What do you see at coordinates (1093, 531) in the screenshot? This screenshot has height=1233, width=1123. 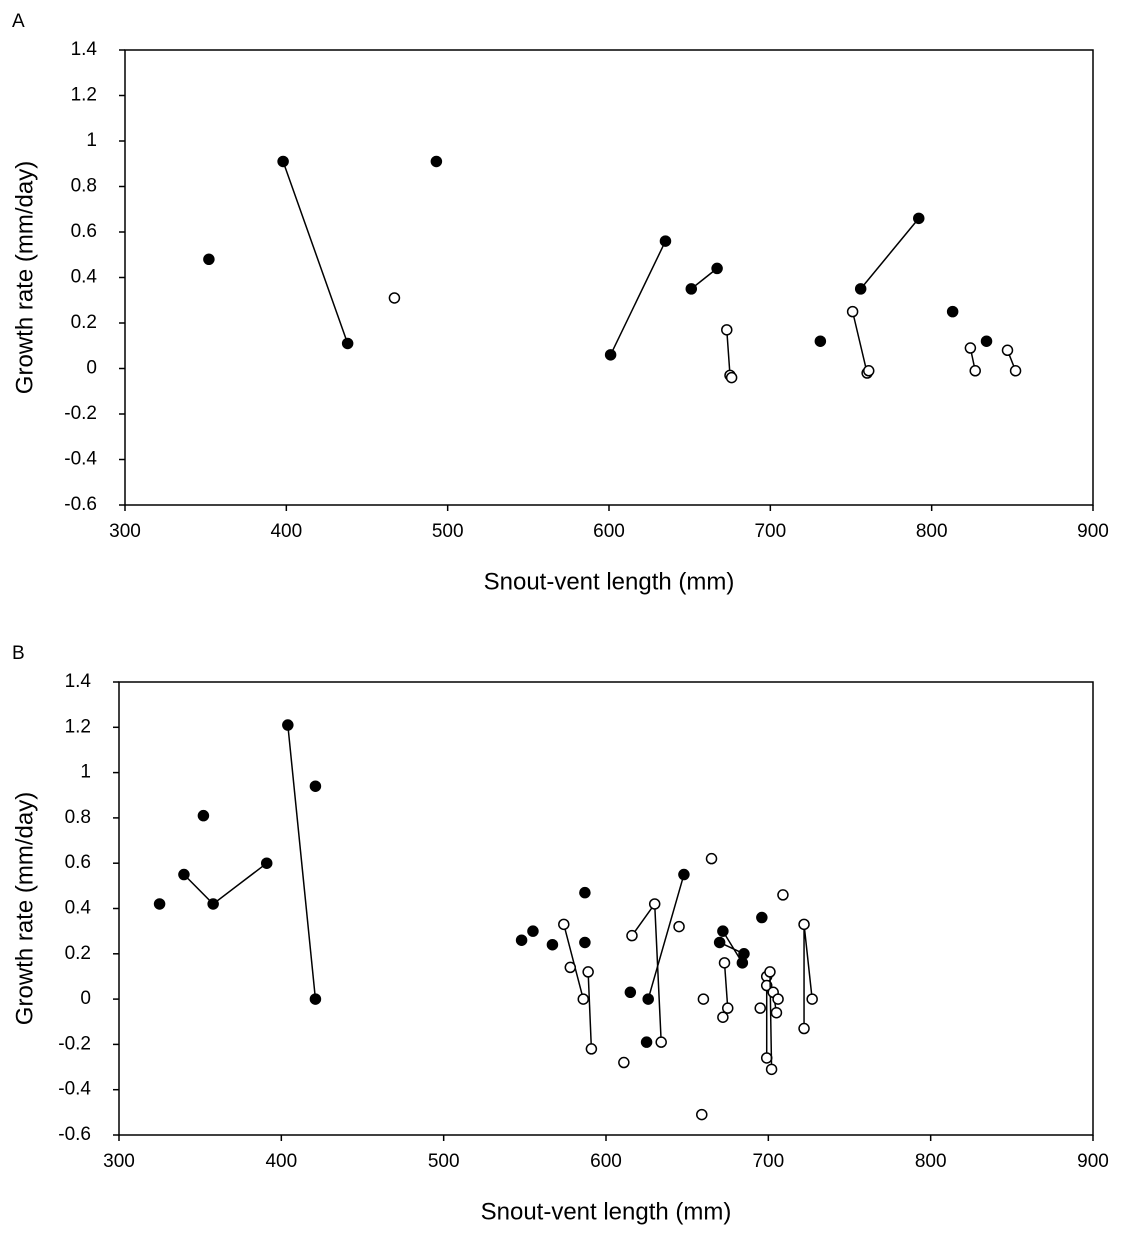 I see `x-tick-label: 900` at bounding box center [1093, 531].